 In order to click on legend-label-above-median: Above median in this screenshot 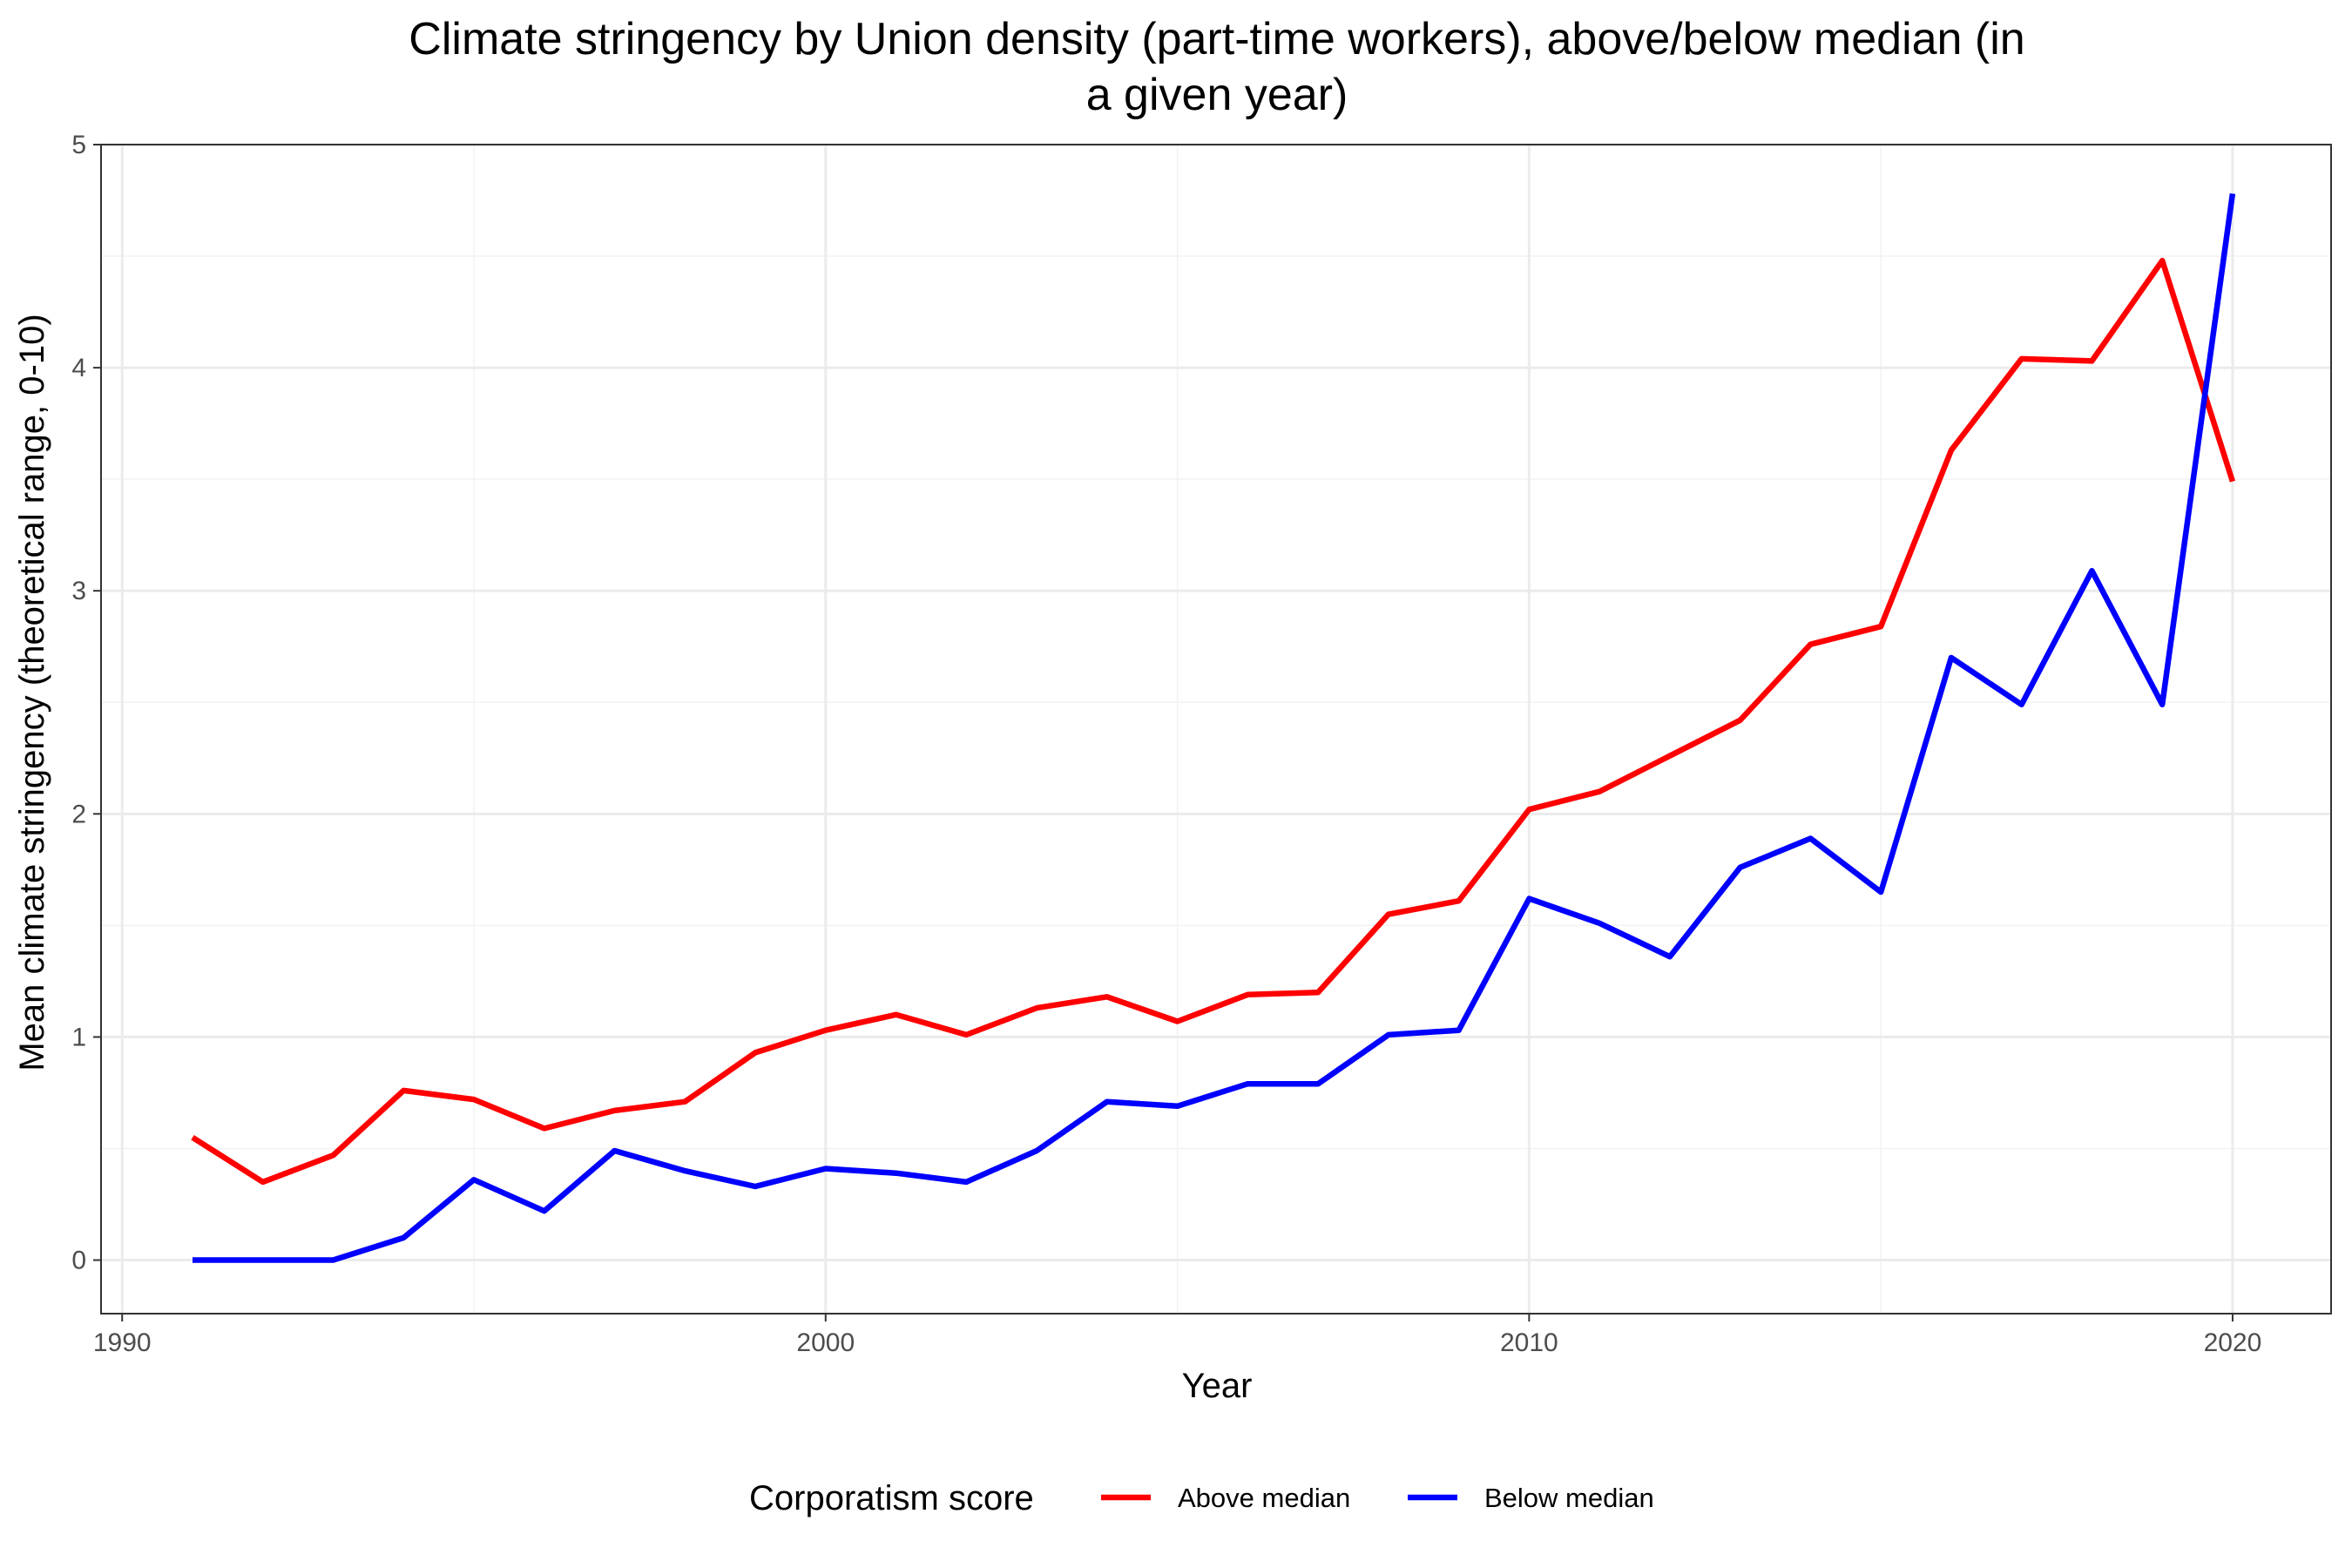, I will do `click(1264, 1498)`.